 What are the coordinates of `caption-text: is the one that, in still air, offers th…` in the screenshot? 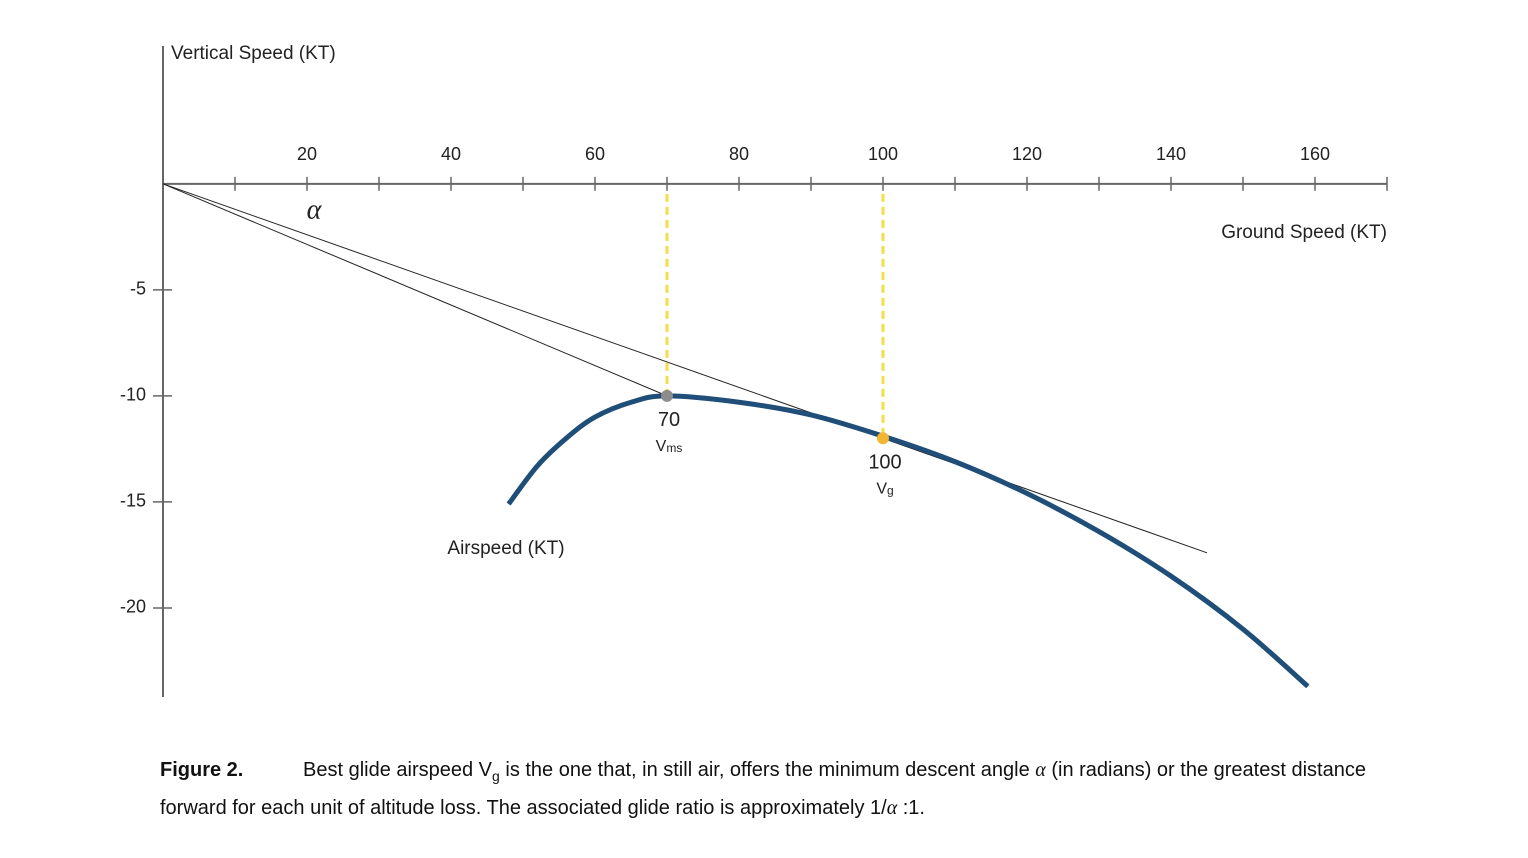 It's located at (767, 770).